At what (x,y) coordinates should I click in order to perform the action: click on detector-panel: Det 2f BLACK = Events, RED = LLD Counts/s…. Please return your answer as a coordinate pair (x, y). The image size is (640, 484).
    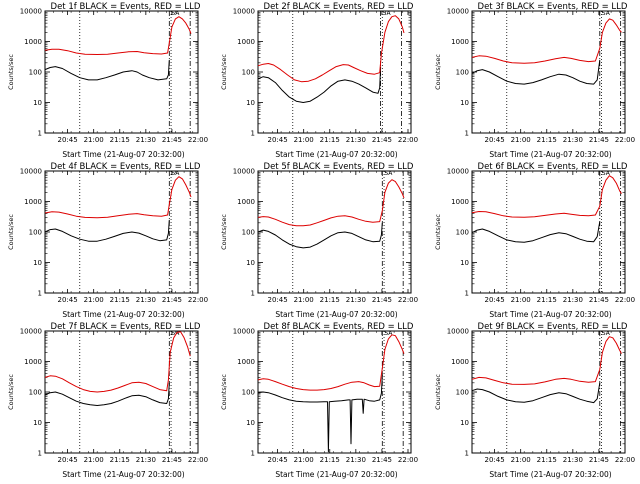
    Looking at the image, I should click on (319, 80).